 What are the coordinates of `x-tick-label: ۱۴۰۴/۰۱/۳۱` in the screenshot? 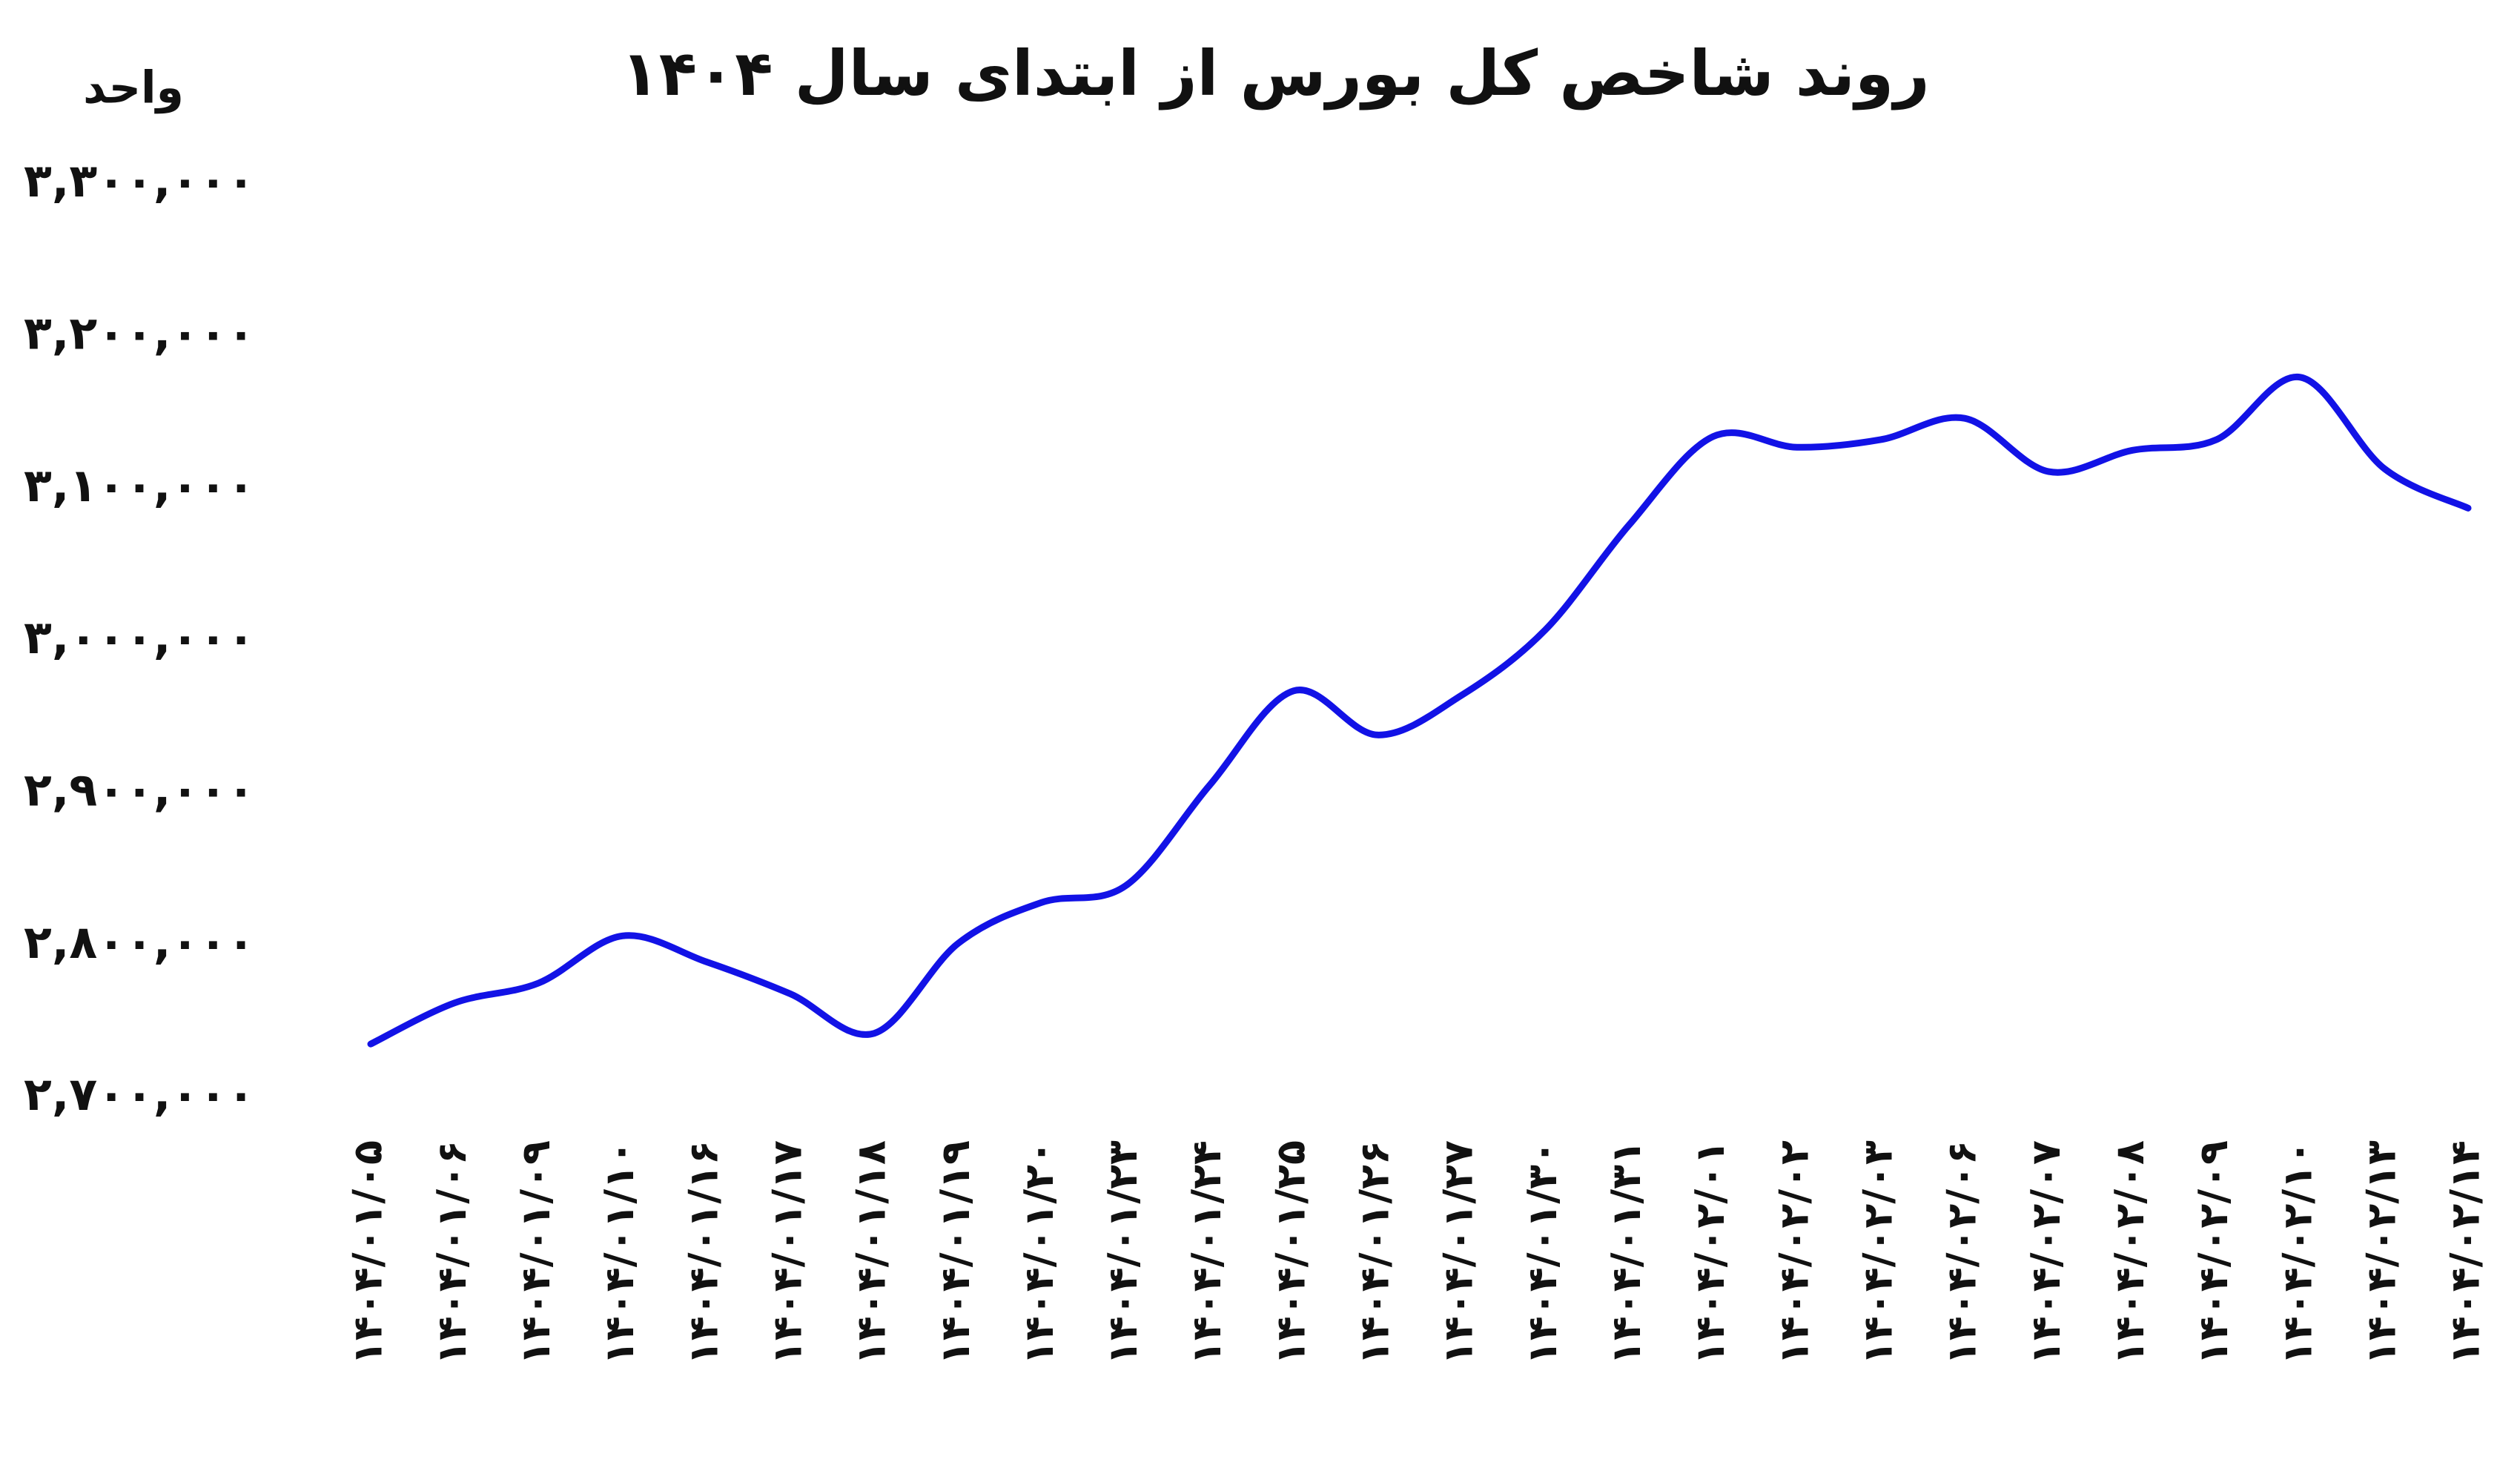 It's located at (1626, 1252).